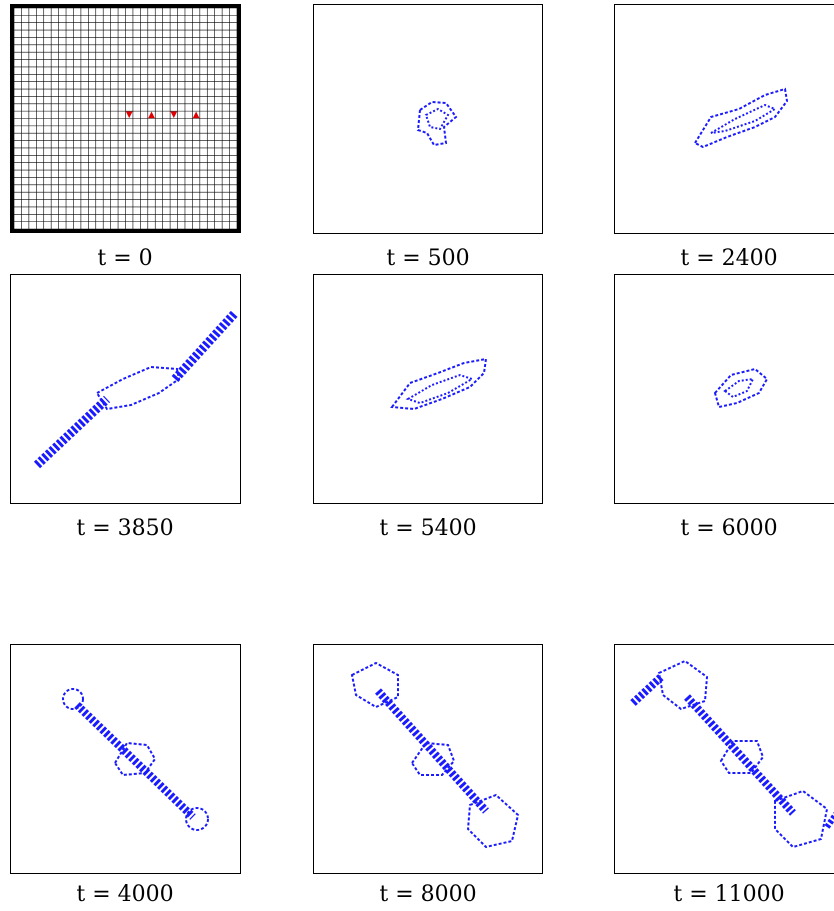 The image size is (834, 911). I want to click on frame-t11000, so click(724, 759).